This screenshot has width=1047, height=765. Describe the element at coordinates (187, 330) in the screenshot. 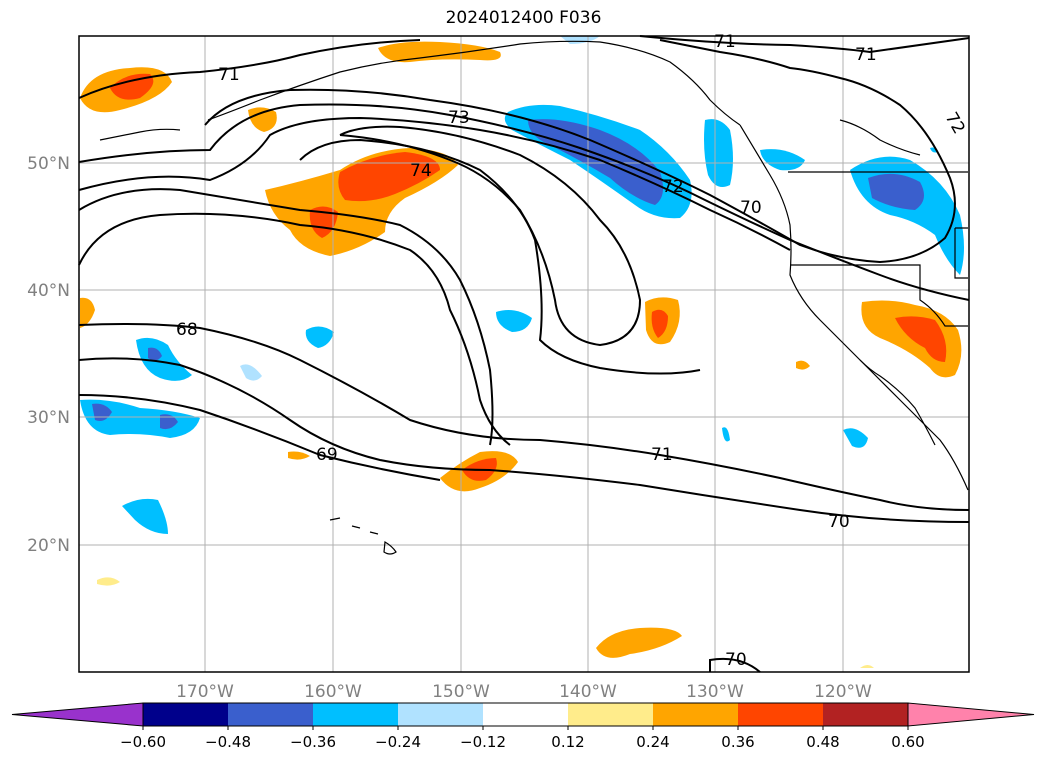

I see `contour-label: 68` at that location.